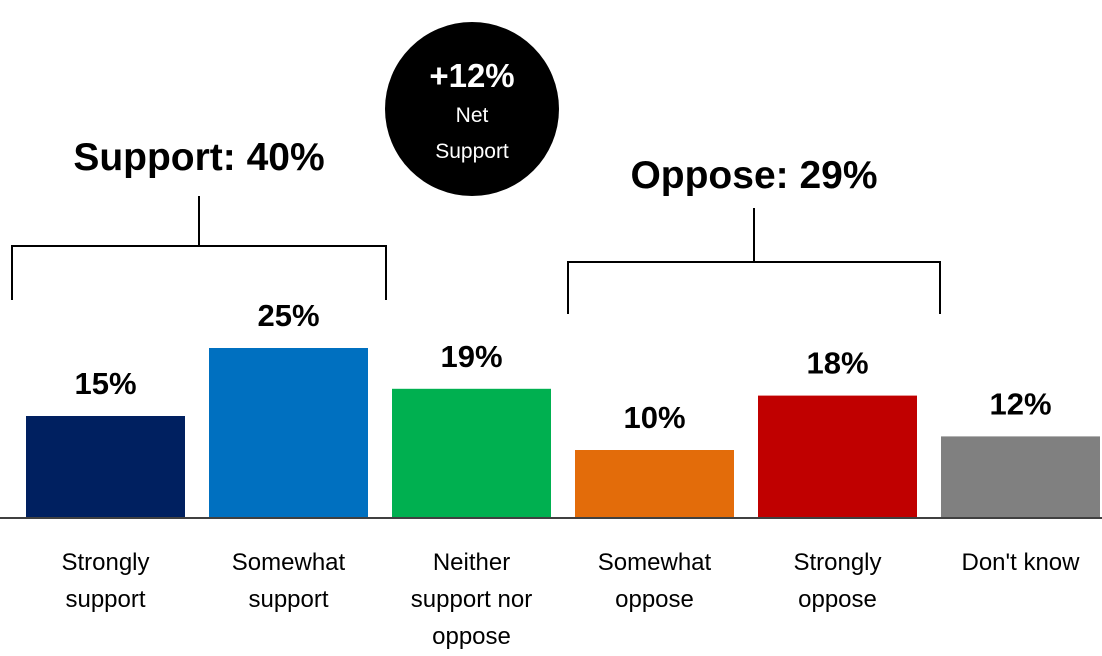  I want to click on group-labels: Support: 40% Oppose: 29%, so click(475, 166).